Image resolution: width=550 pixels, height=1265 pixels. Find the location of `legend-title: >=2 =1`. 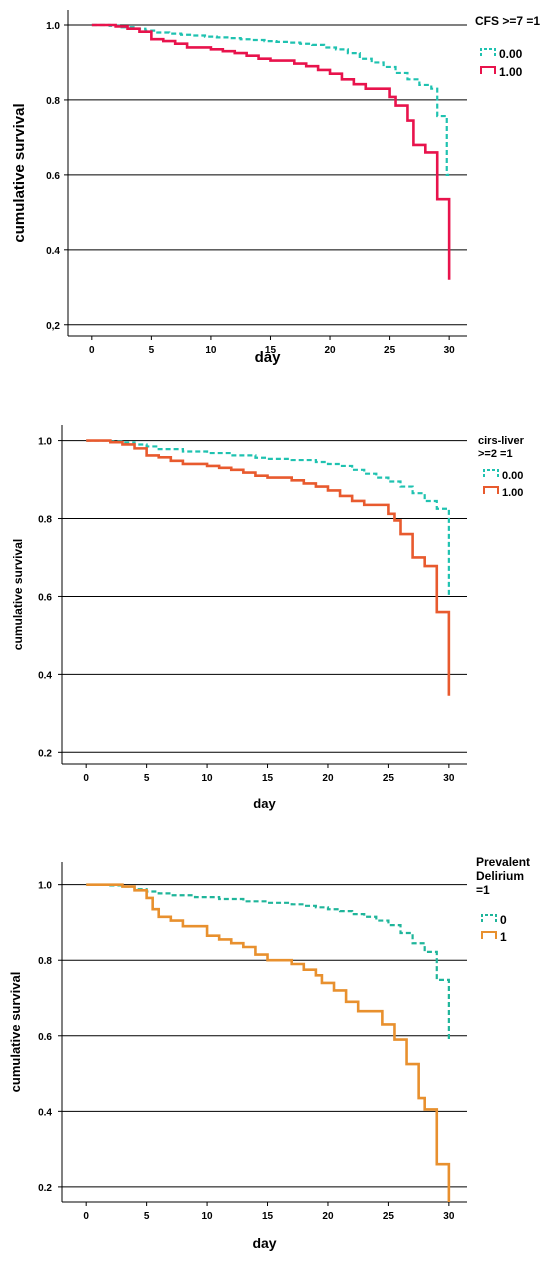

legend-title: >=2 =1 is located at coordinates (495, 454).